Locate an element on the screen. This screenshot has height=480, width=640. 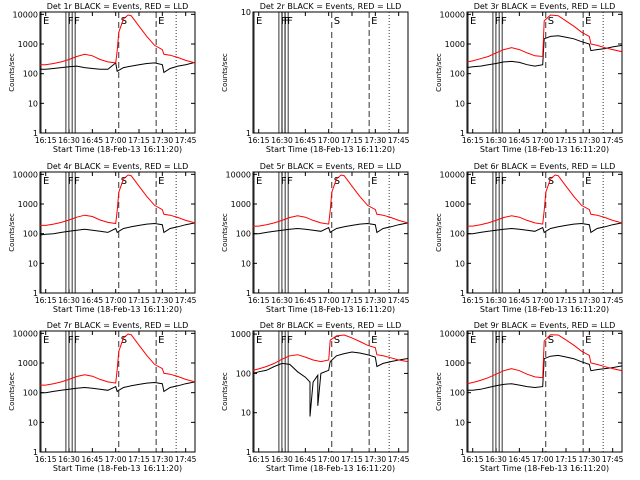
panel-title: Det 9r BLACK = Events, RED = LLD is located at coordinates (545, 325).